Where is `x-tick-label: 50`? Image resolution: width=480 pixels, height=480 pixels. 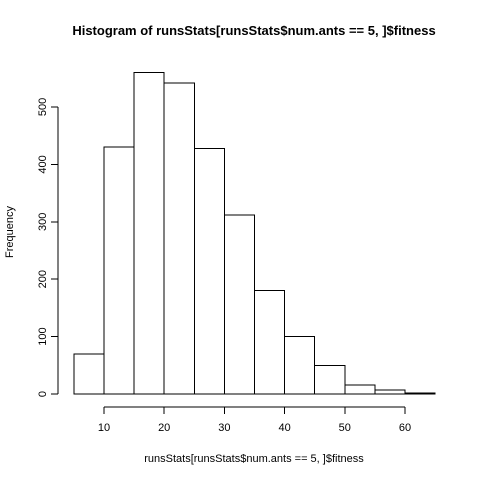
x-tick-label: 50 is located at coordinates (345, 428).